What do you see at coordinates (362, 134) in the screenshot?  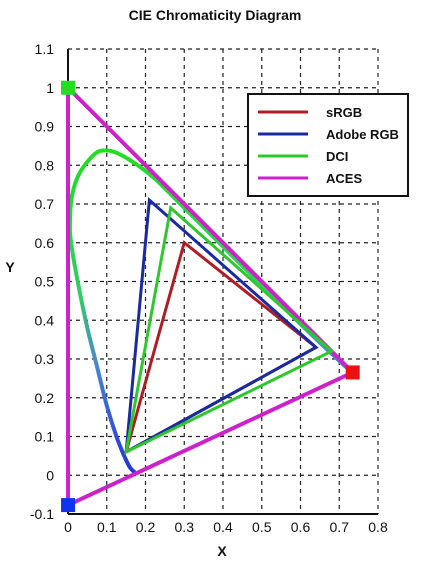 I see `legend-label-adobe-rgb: Adobe RGB` at bounding box center [362, 134].